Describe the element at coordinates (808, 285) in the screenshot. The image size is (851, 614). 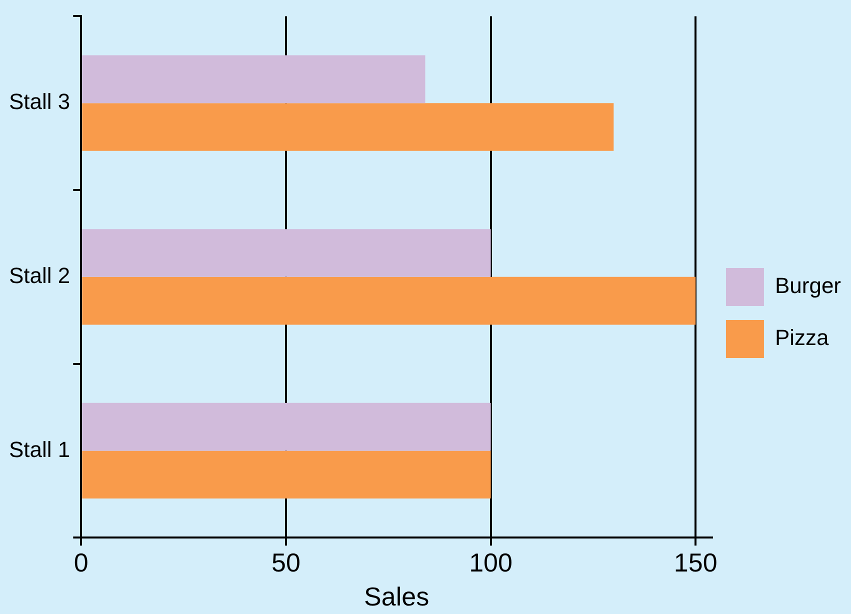
I see `legend-label: Burger` at that location.